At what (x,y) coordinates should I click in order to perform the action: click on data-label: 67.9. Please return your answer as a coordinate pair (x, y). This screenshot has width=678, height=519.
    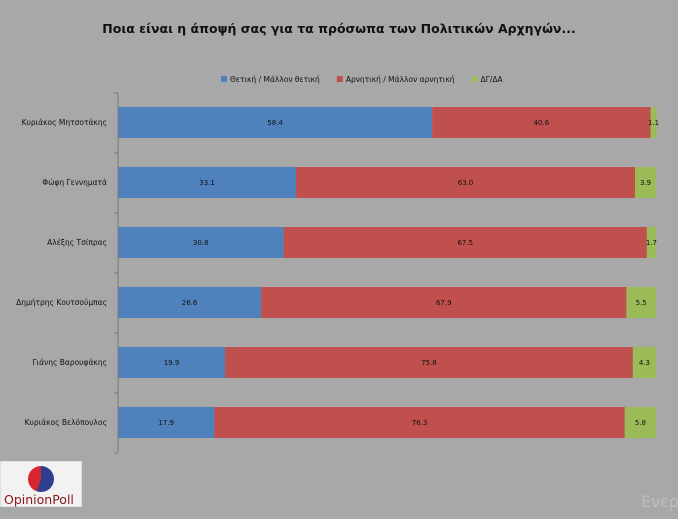
    Looking at the image, I should click on (444, 303).